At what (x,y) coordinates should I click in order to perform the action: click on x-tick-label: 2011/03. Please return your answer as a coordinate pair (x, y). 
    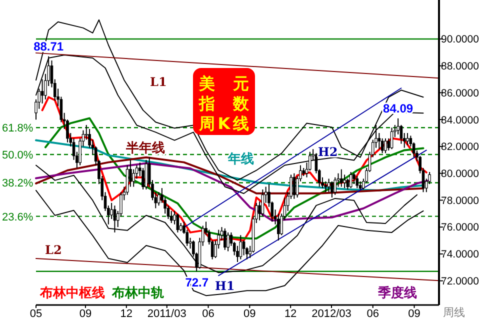
    Looking at the image, I should click on (166, 314).